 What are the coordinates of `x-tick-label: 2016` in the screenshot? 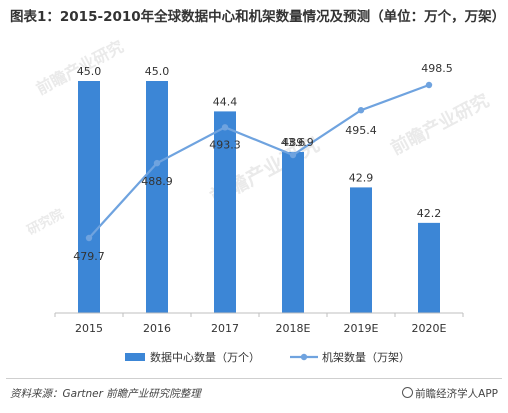 It's located at (157, 328).